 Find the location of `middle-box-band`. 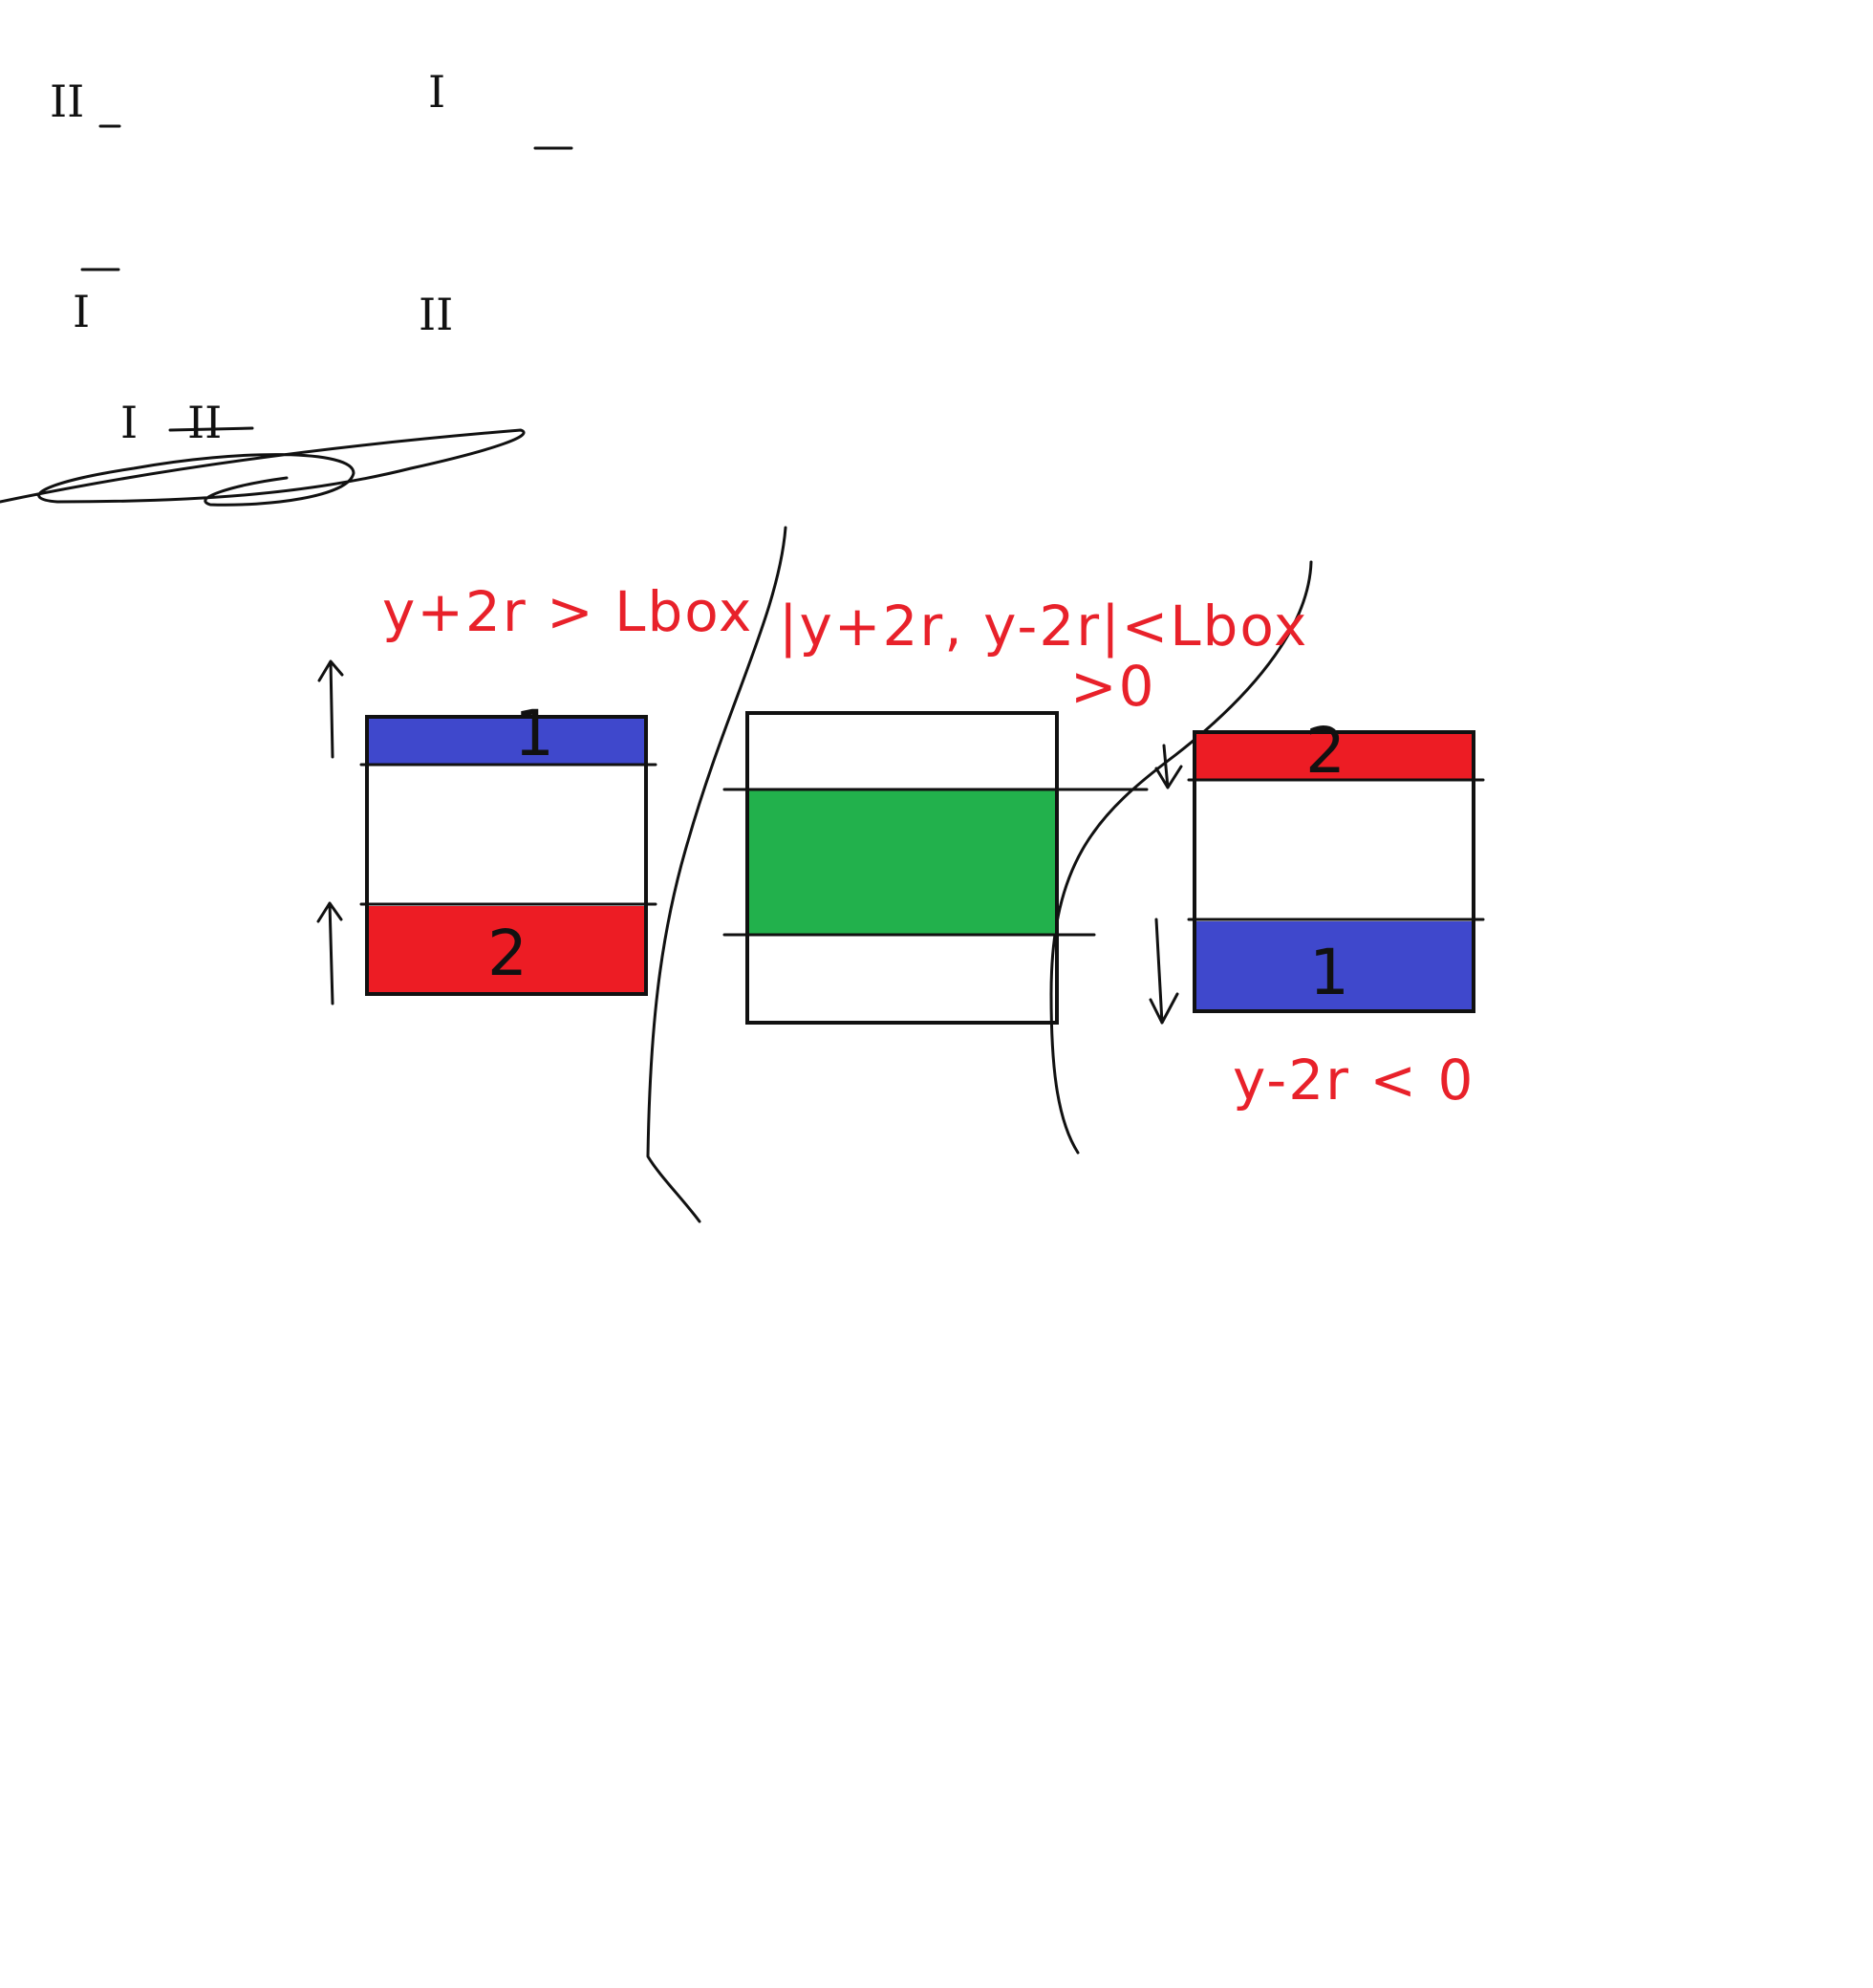

middle-box-band is located at coordinates (902, 862).